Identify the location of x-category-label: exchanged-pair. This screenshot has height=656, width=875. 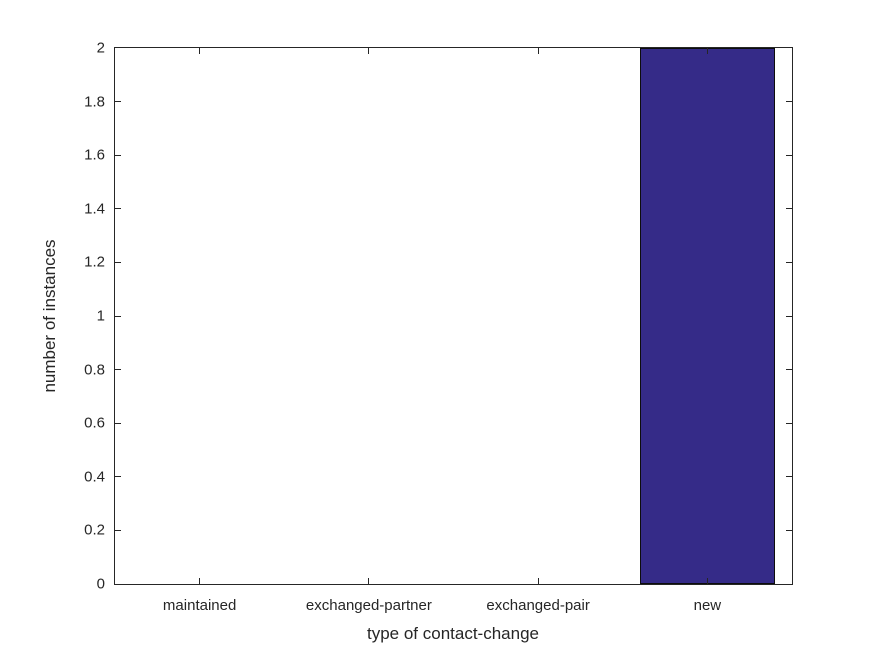
(538, 605).